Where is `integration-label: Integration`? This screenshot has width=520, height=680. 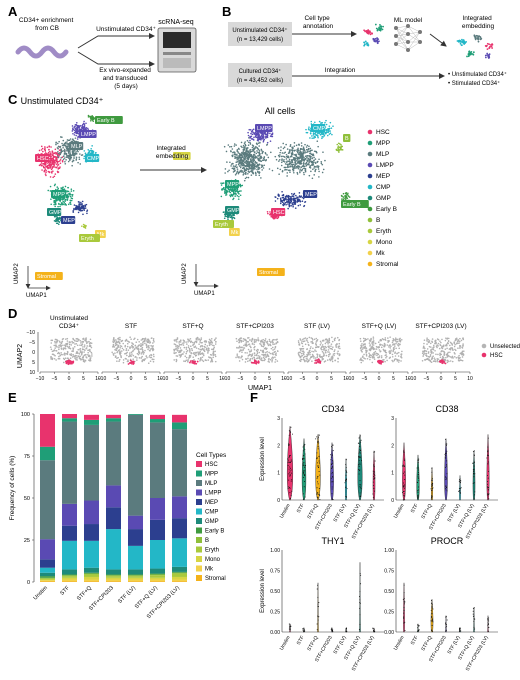 integration-label: Integration is located at coordinates (340, 70).